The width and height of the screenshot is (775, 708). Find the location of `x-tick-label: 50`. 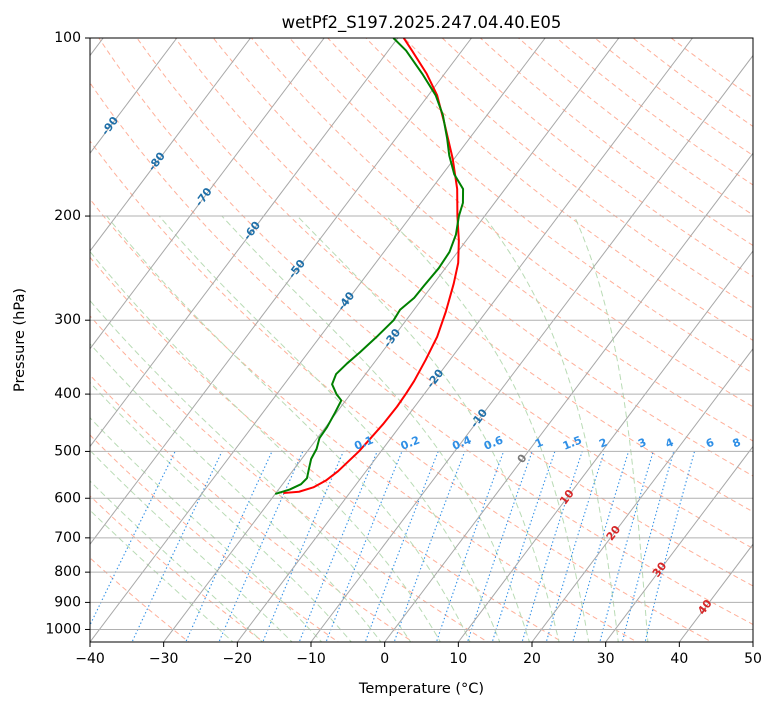

x-tick-label: 50 is located at coordinates (753, 659).